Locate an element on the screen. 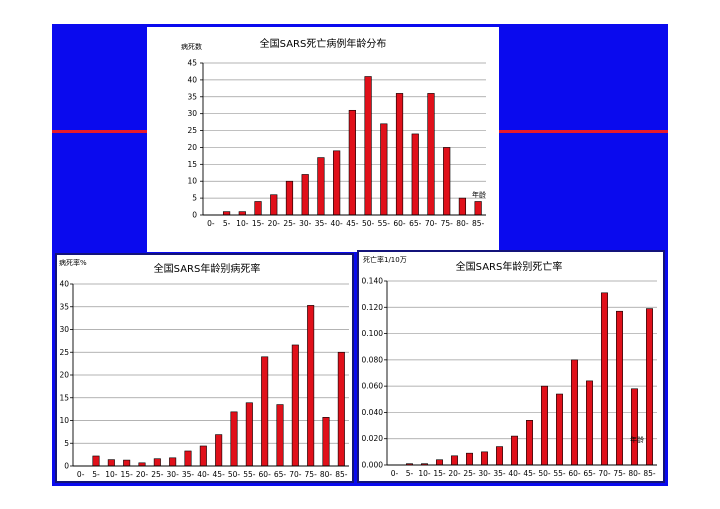 Image resolution: width=720 pixels, height=509 pixels. y-tick-label: 0.120 is located at coordinates (373, 307).